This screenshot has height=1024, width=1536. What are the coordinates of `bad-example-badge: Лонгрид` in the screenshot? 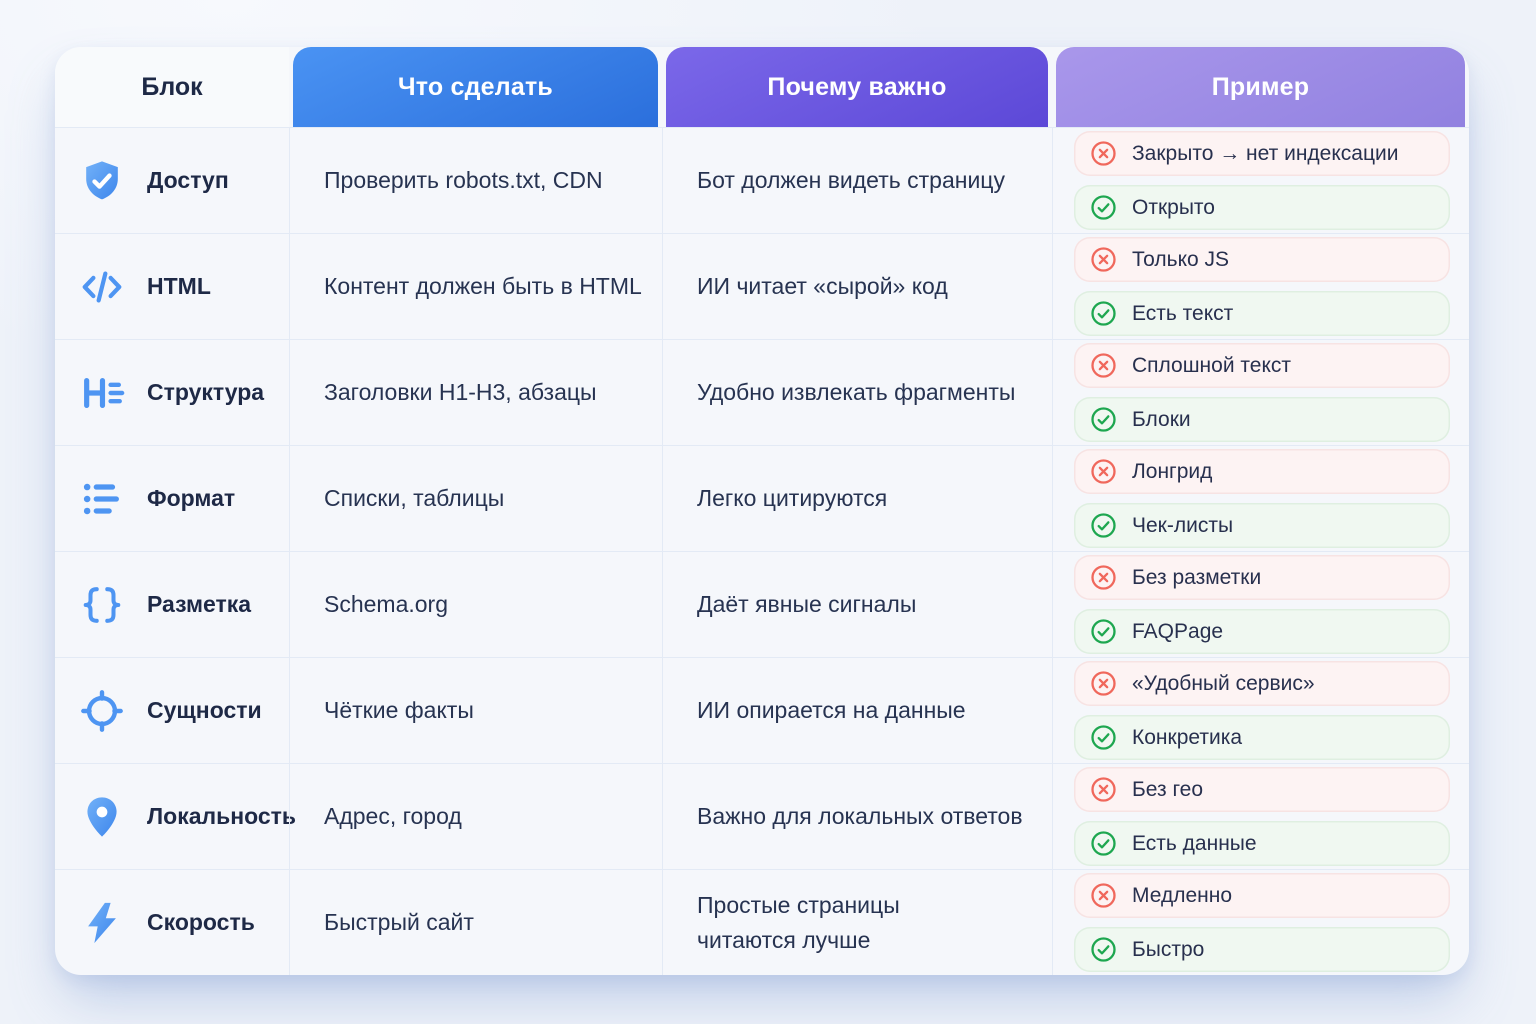 It's located at (1262, 471).